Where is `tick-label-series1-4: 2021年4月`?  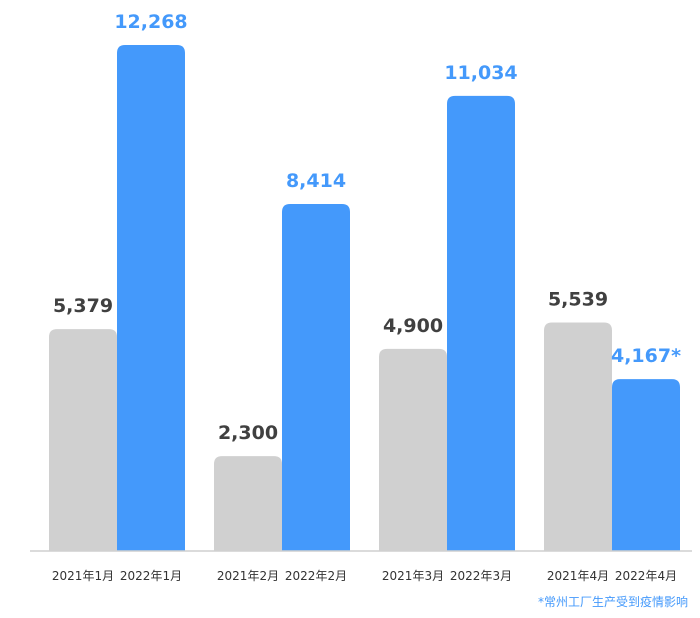
tick-label-series1-4: 2021年4月 is located at coordinates (578, 576).